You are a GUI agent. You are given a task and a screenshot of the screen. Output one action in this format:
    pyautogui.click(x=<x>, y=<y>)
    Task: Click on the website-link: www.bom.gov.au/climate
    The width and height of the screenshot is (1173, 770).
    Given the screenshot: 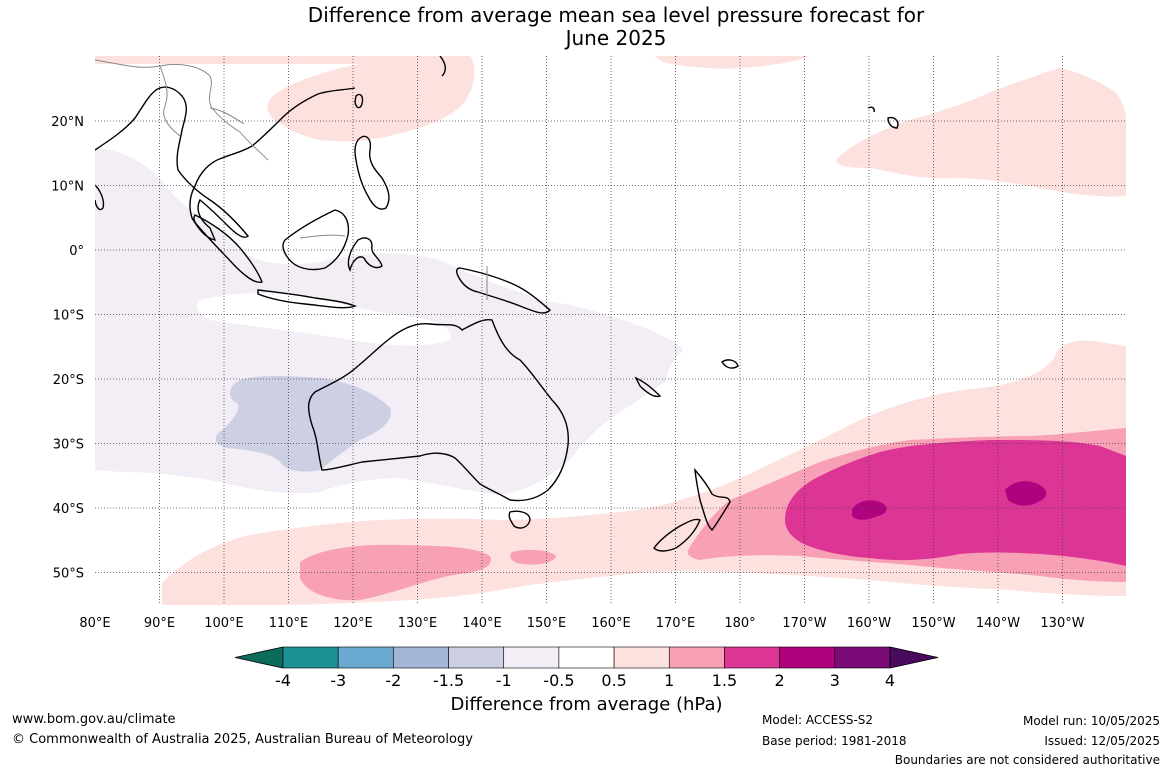 What is the action you would take?
    pyautogui.click(x=94, y=719)
    